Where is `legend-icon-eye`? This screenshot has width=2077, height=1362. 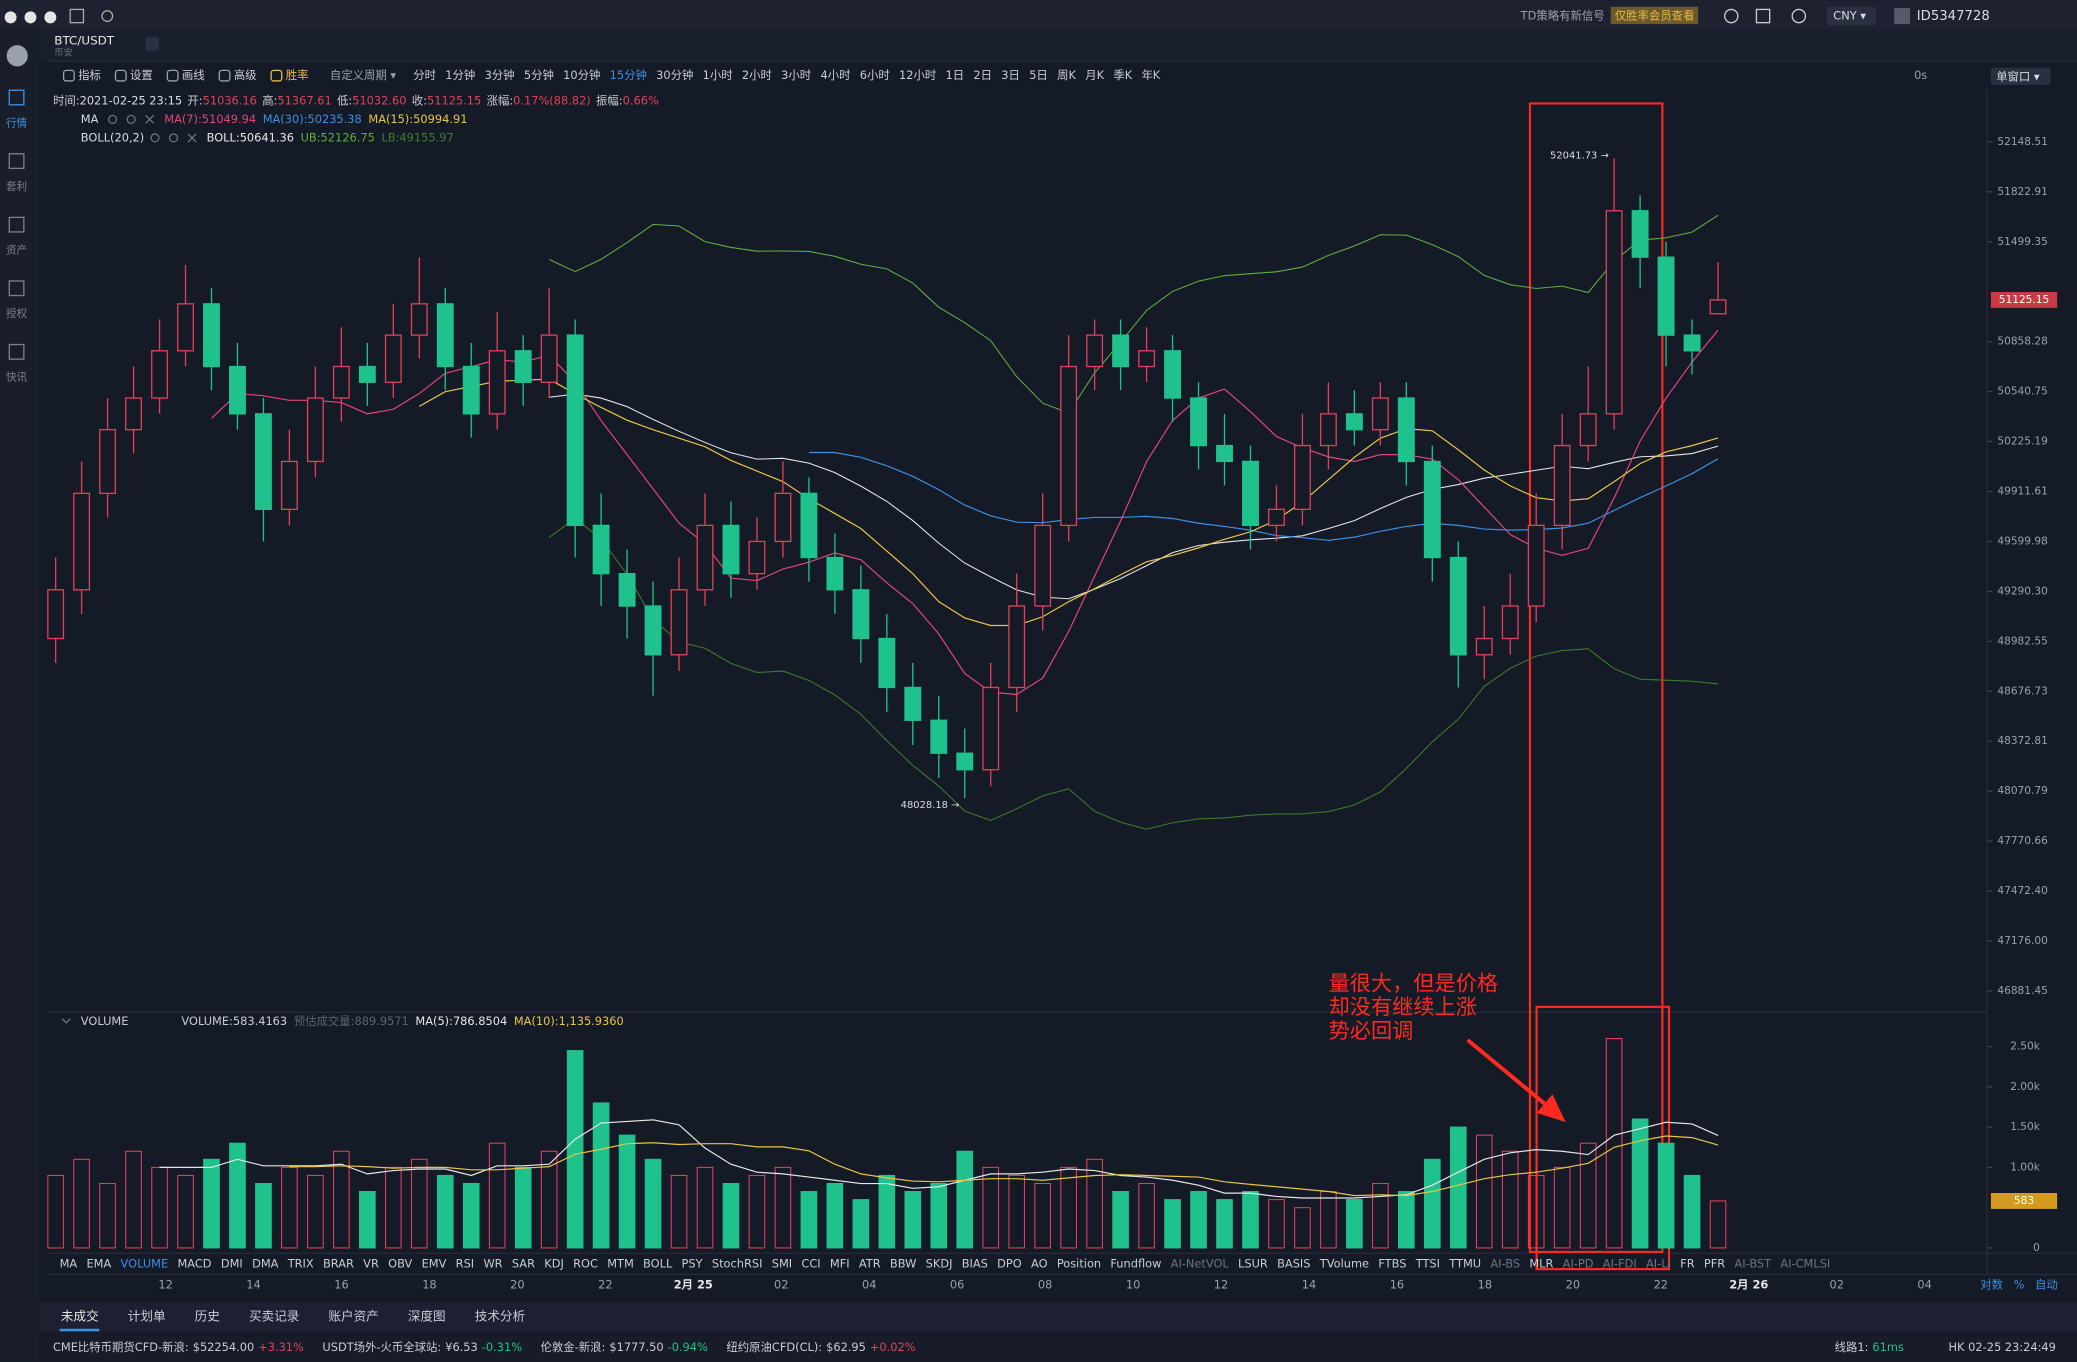
legend-icon-eye is located at coordinates (155, 138).